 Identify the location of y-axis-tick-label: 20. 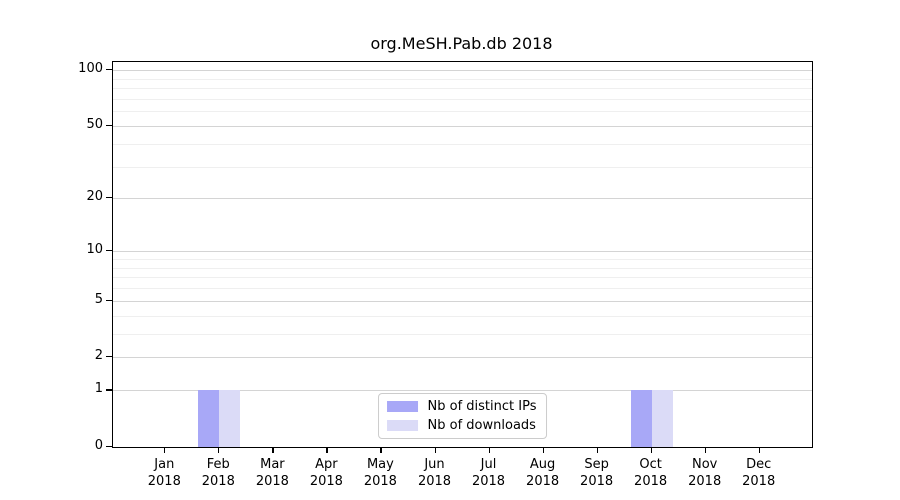
(94, 197).